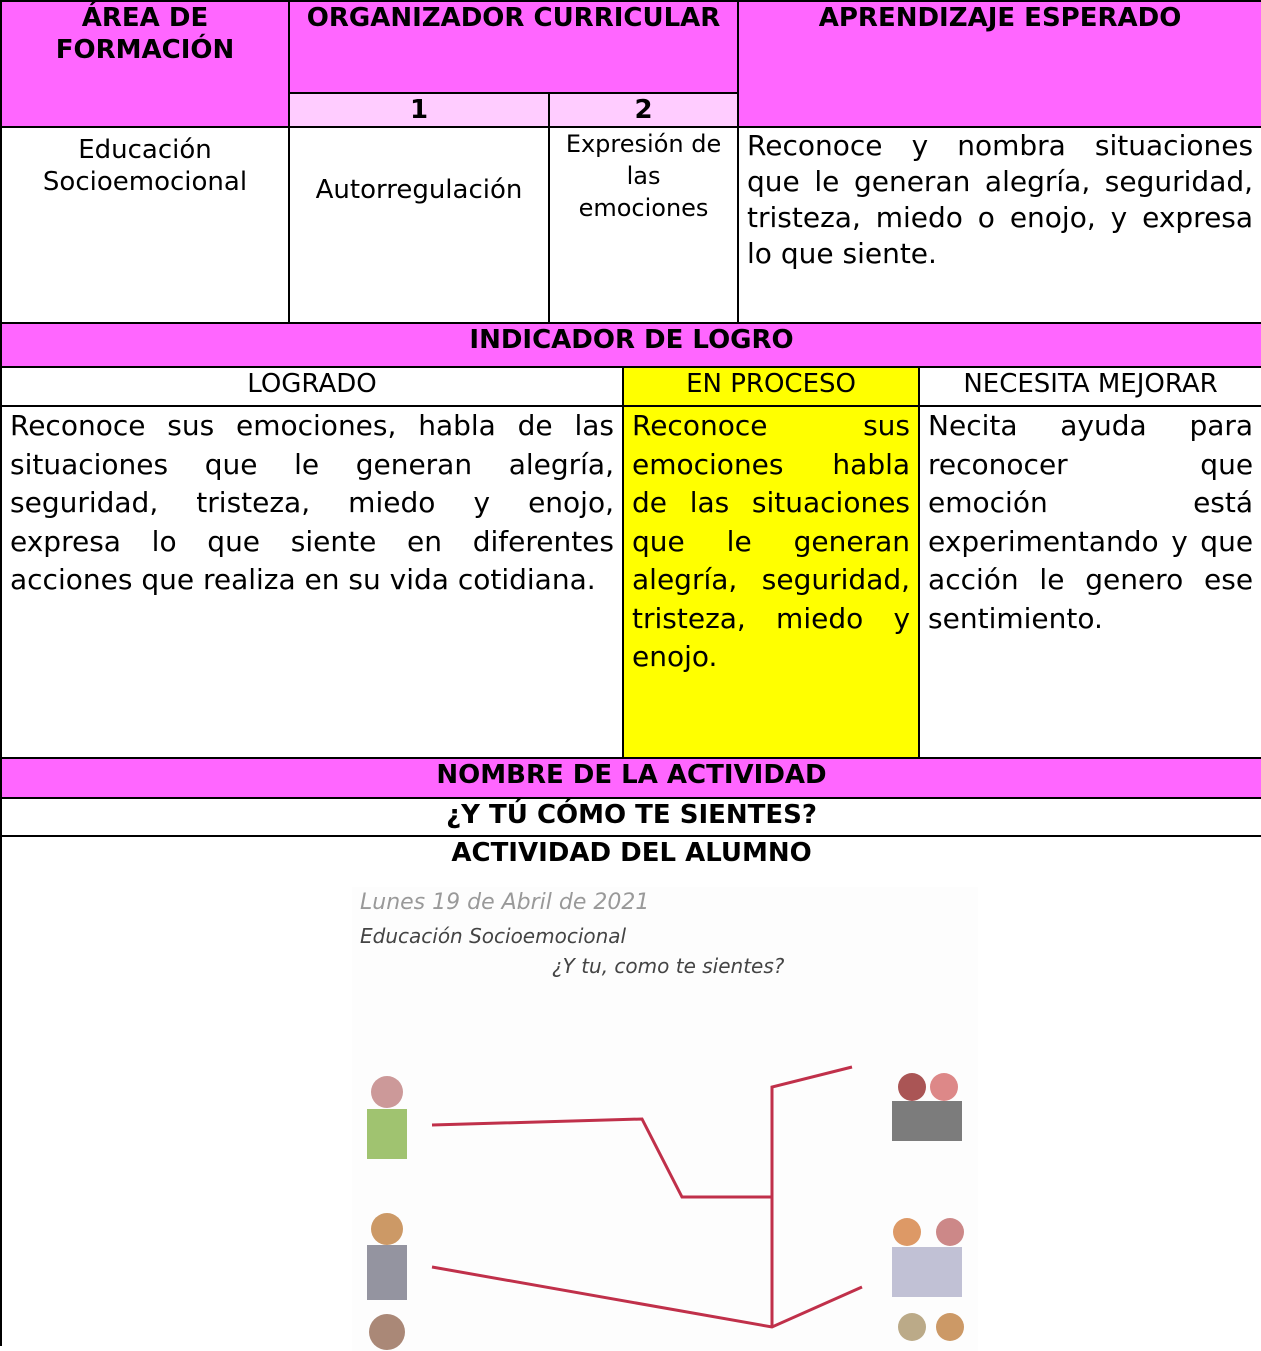  Describe the element at coordinates (630, 778) in the screenshot. I see `activity-name-label: NOMBRE DE LA ACTIVIDAD` at that location.